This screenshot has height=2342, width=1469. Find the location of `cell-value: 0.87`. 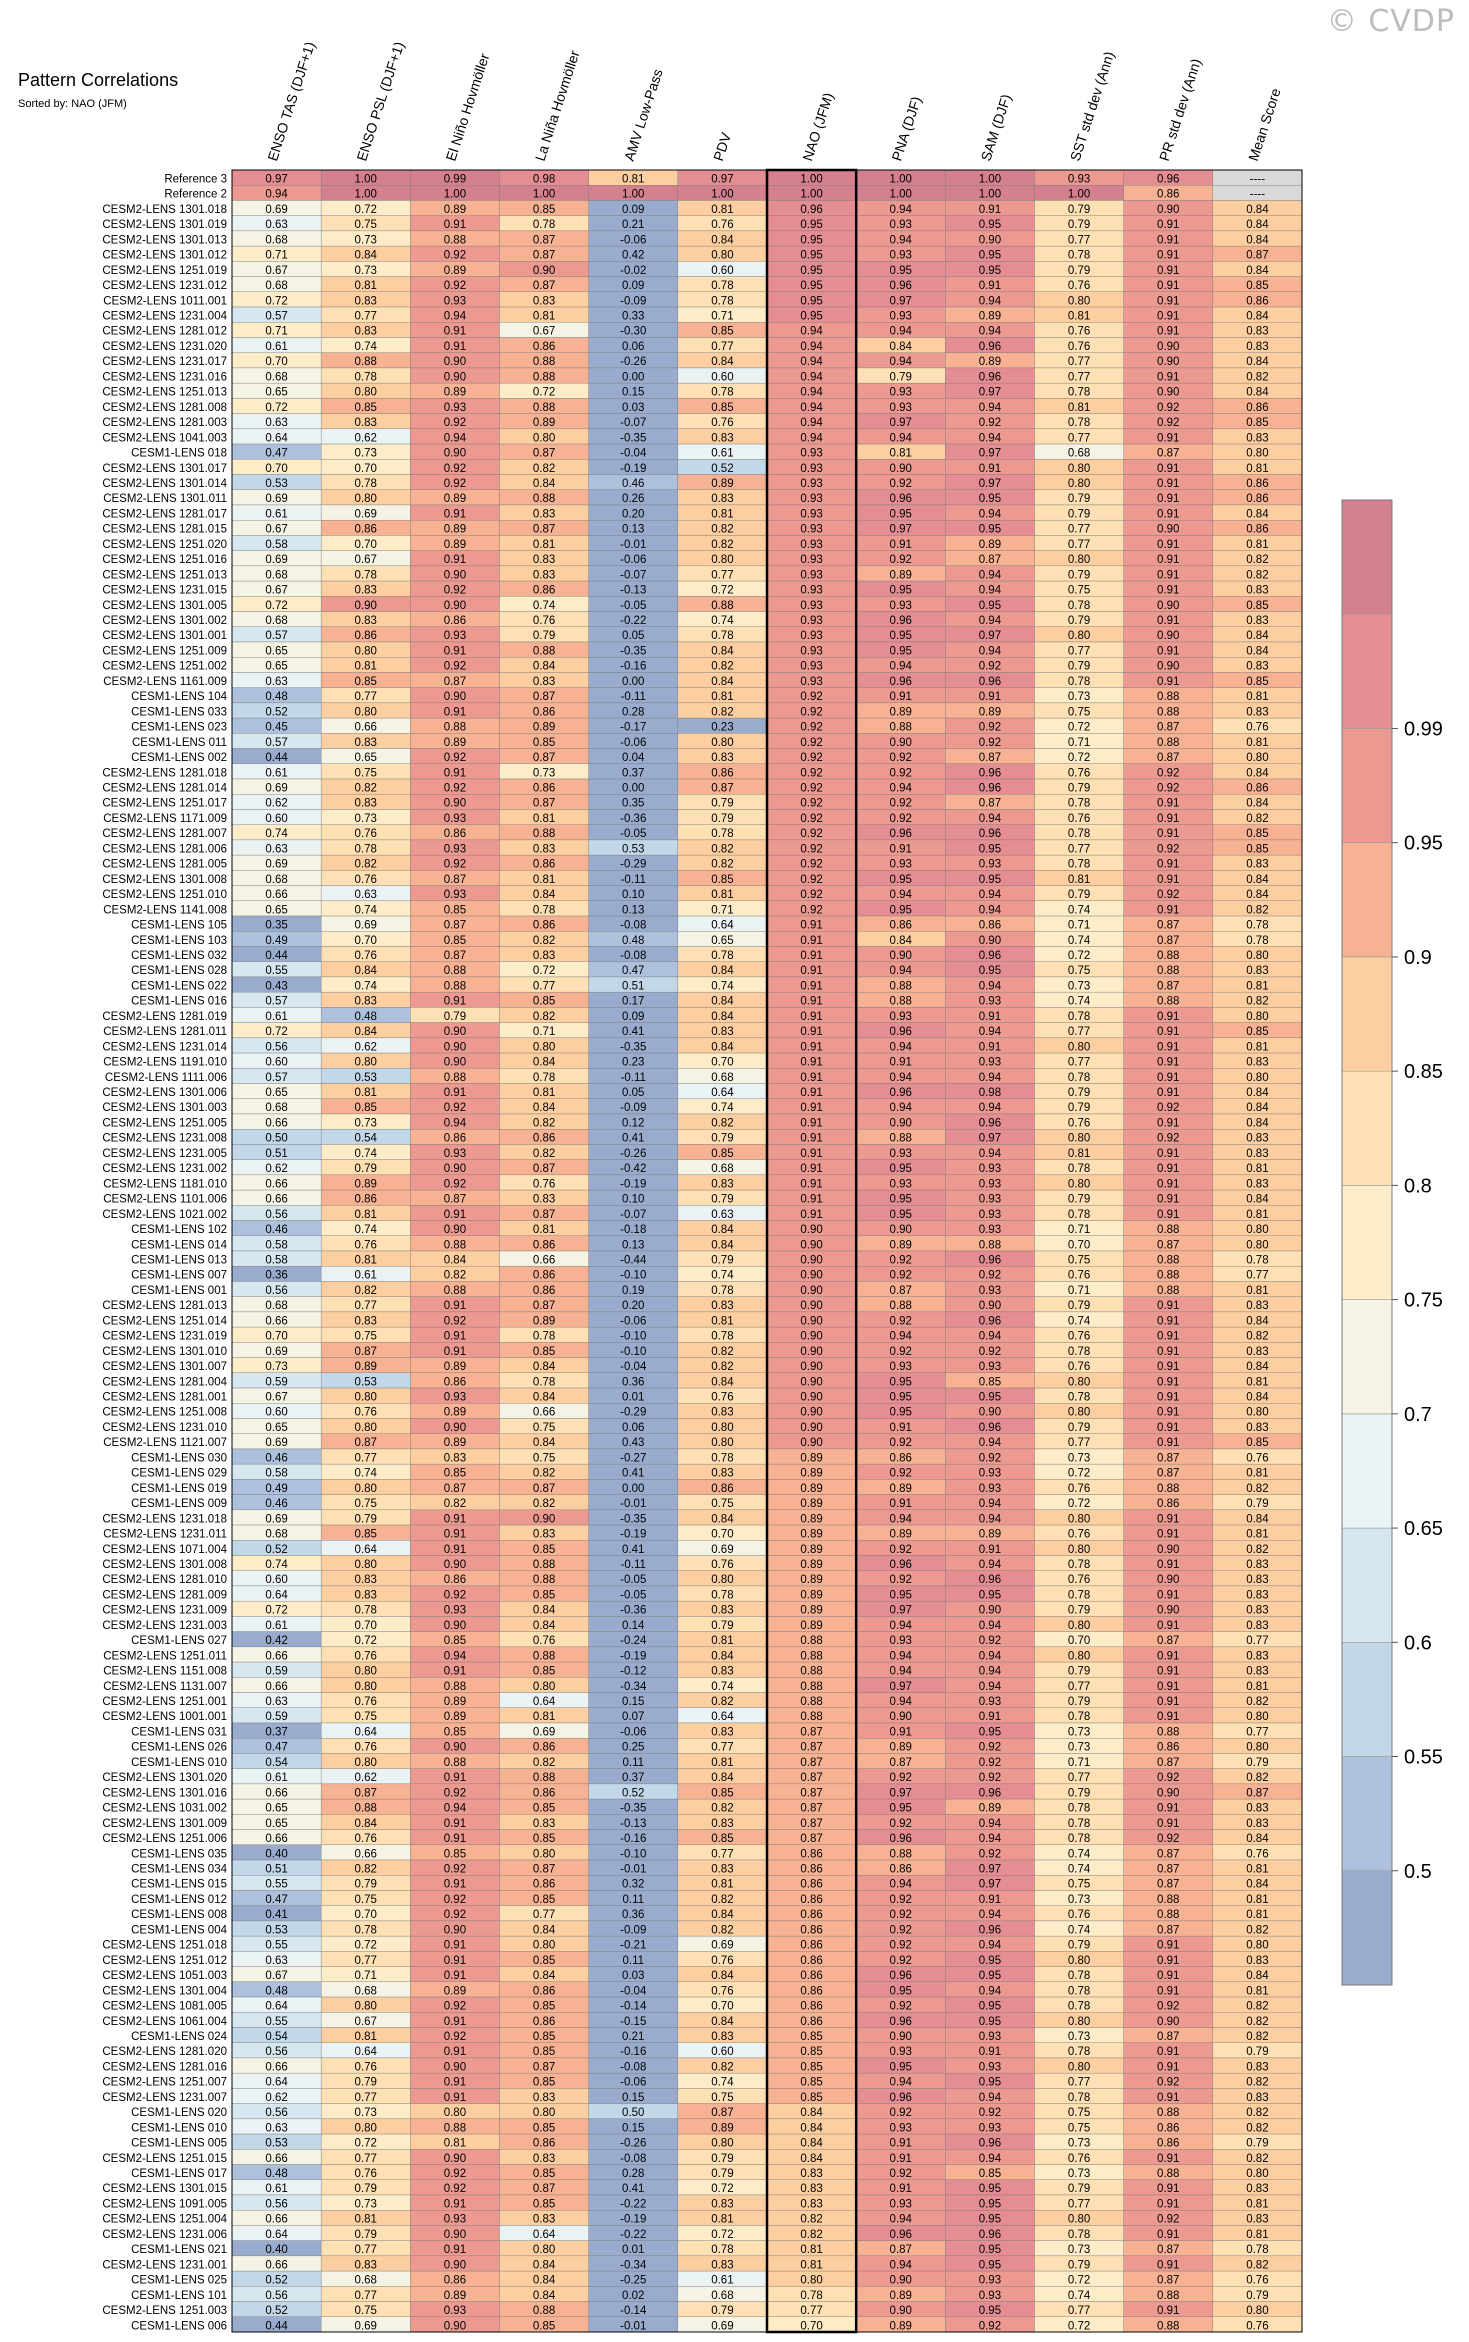

cell-value: 0.87 is located at coordinates (366, 1352).